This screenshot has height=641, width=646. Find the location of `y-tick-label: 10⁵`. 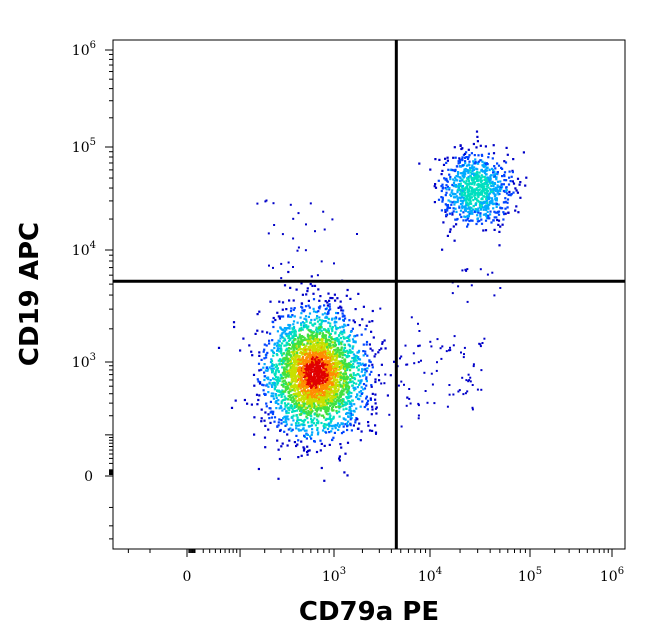

y-tick-label: 10⁵ is located at coordinates (84, 146).